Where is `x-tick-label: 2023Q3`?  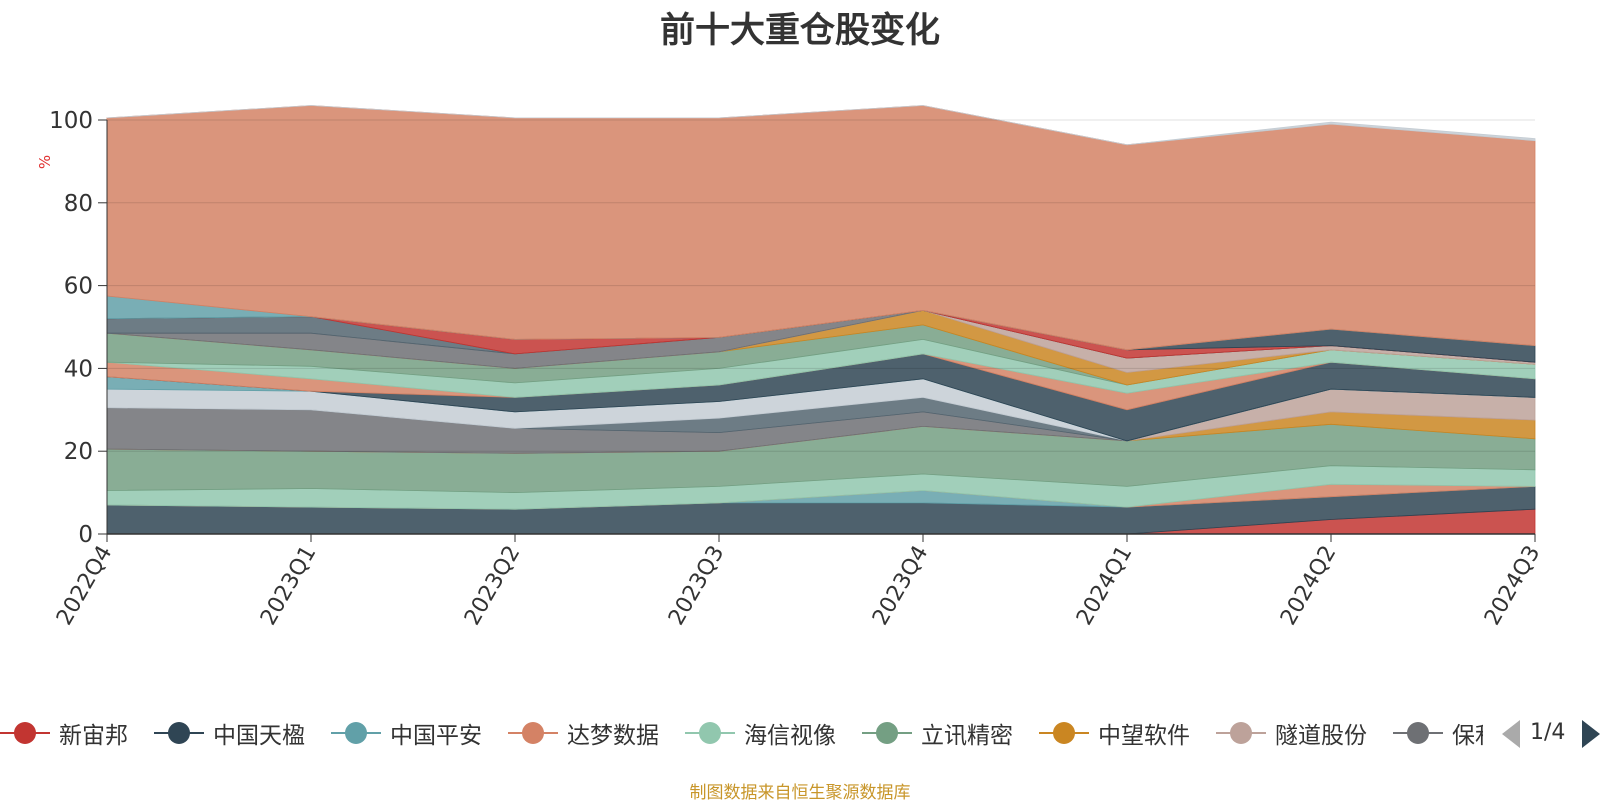
x-tick-label: 2023Q3 is located at coordinates (696, 586).